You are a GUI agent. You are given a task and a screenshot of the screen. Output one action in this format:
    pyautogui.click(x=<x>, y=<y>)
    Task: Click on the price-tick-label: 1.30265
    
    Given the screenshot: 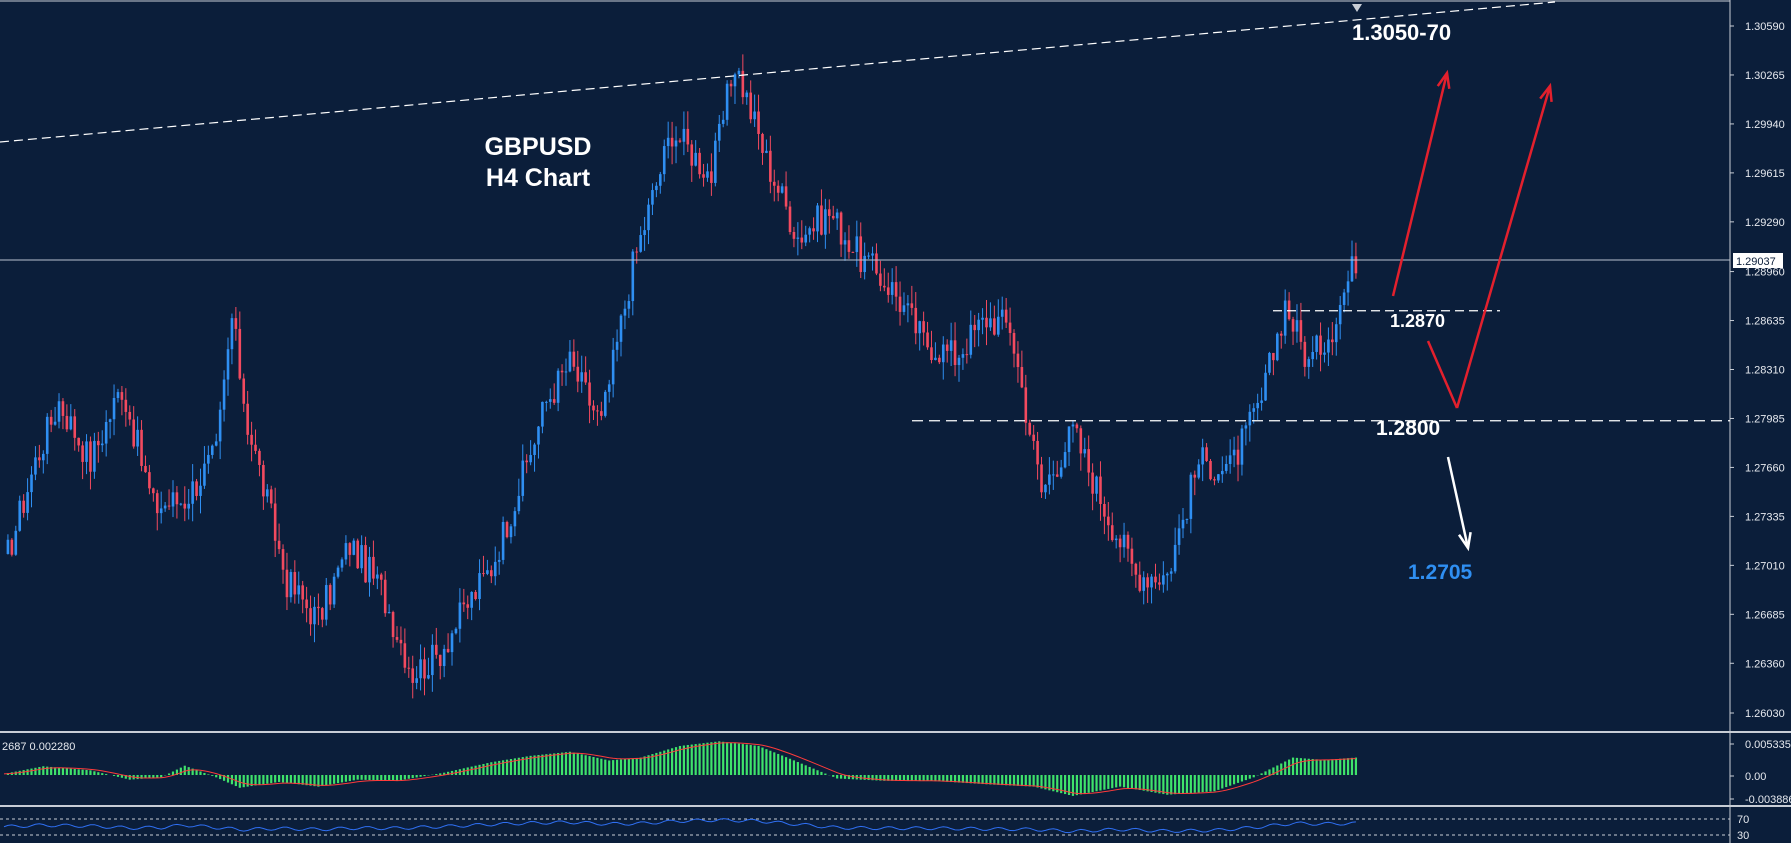 What is the action you would take?
    pyautogui.click(x=1765, y=76)
    